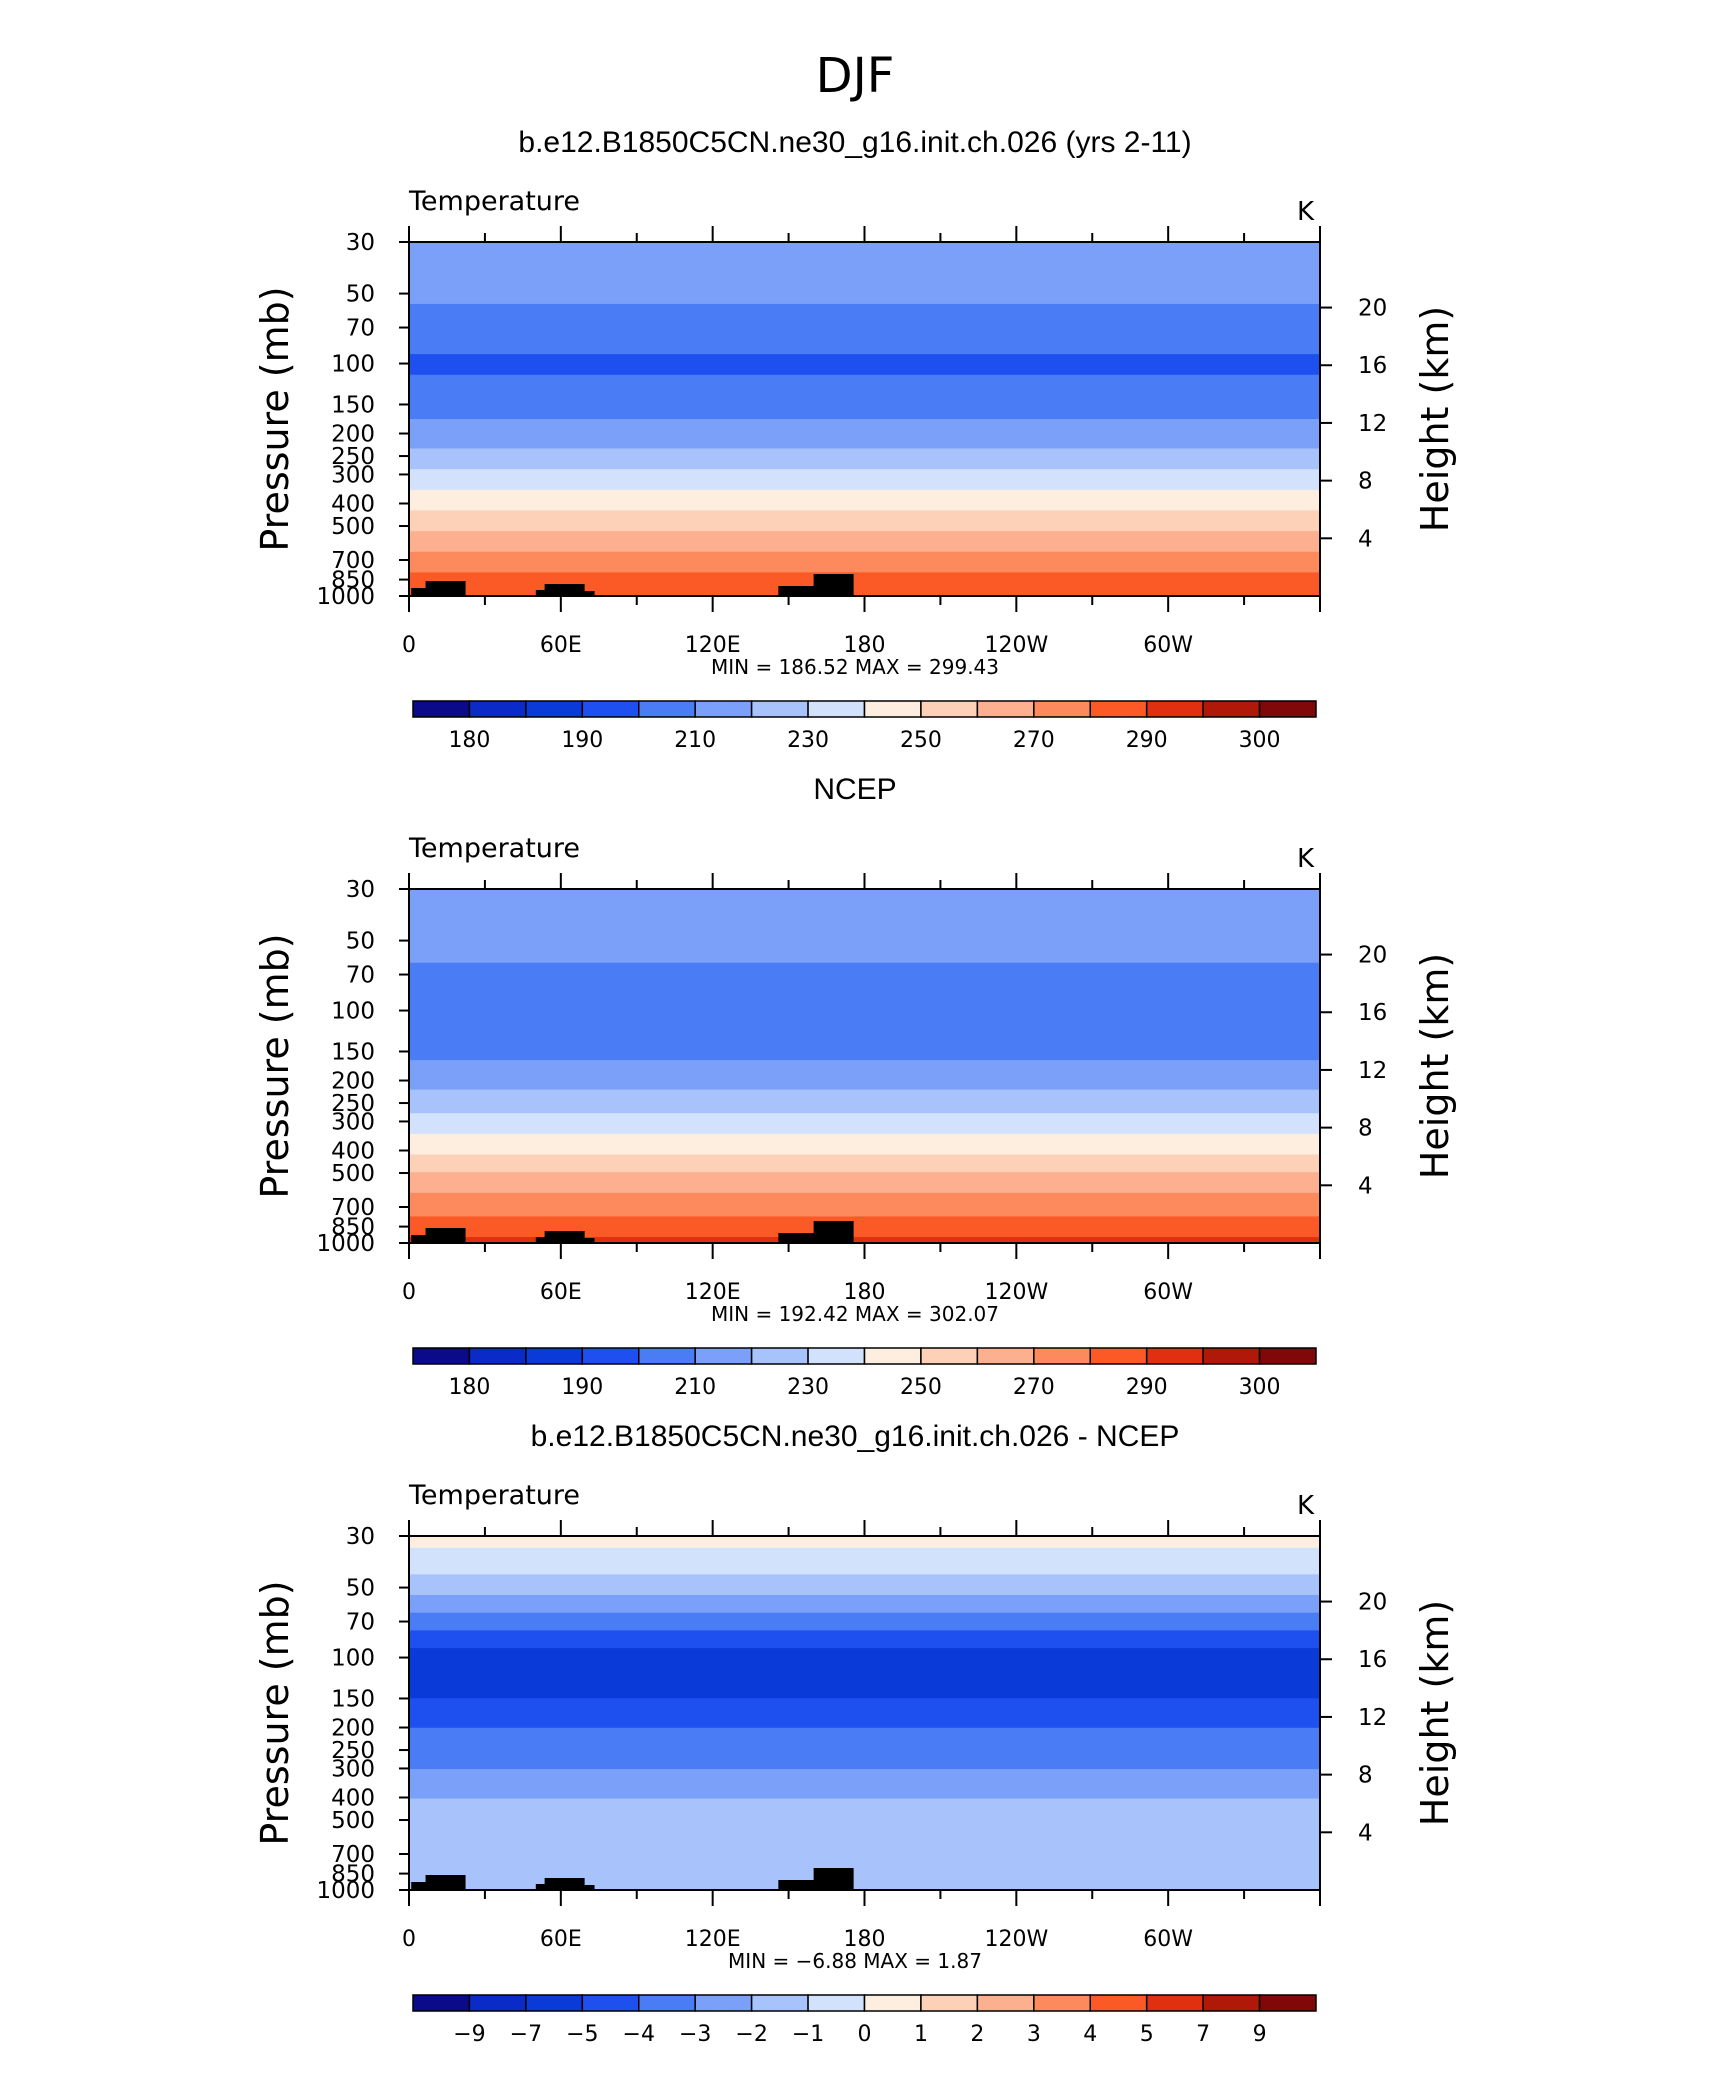  Describe the element at coordinates (1365, 1186) in the screenshot. I see `y-right-tick-label: 4` at that location.